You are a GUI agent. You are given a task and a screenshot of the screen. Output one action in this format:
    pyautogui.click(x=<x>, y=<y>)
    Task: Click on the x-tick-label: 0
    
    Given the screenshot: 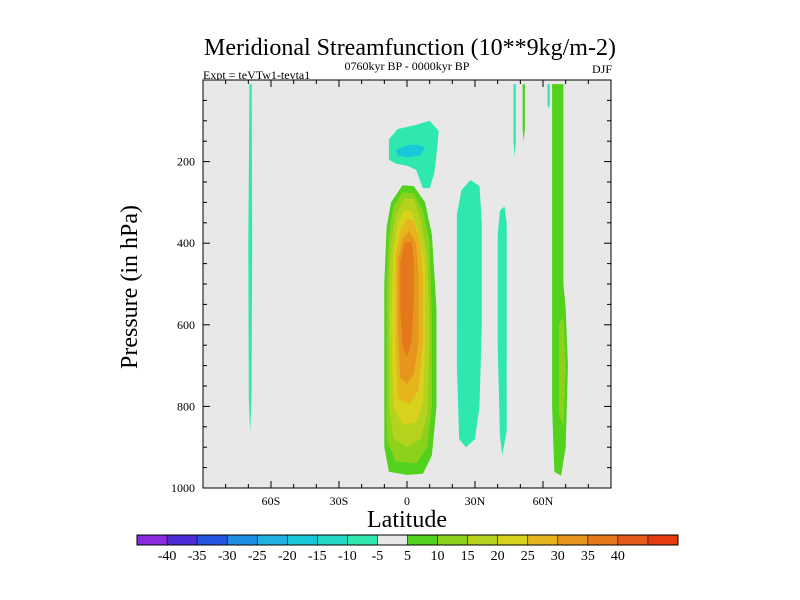 What is the action you would take?
    pyautogui.click(x=407, y=501)
    